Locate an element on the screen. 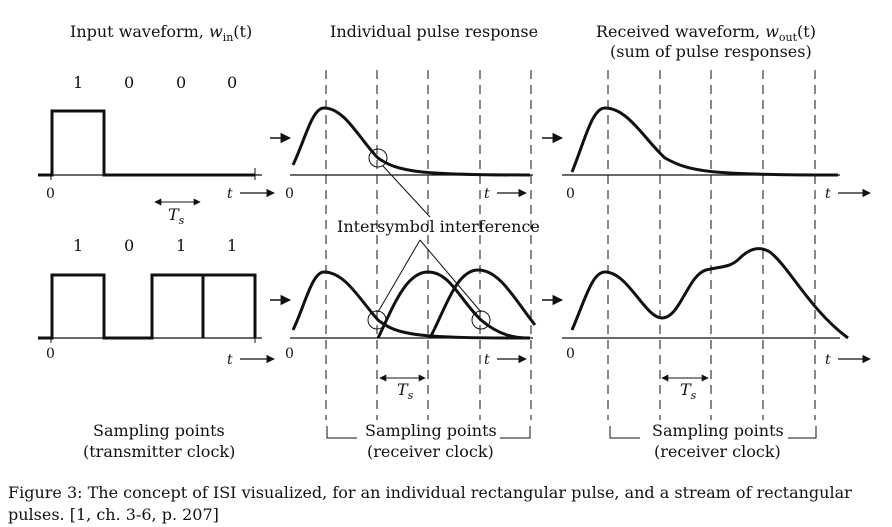 This screenshot has height=527, width=892. isi-label: Intersymbol interference is located at coordinates (438, 226).